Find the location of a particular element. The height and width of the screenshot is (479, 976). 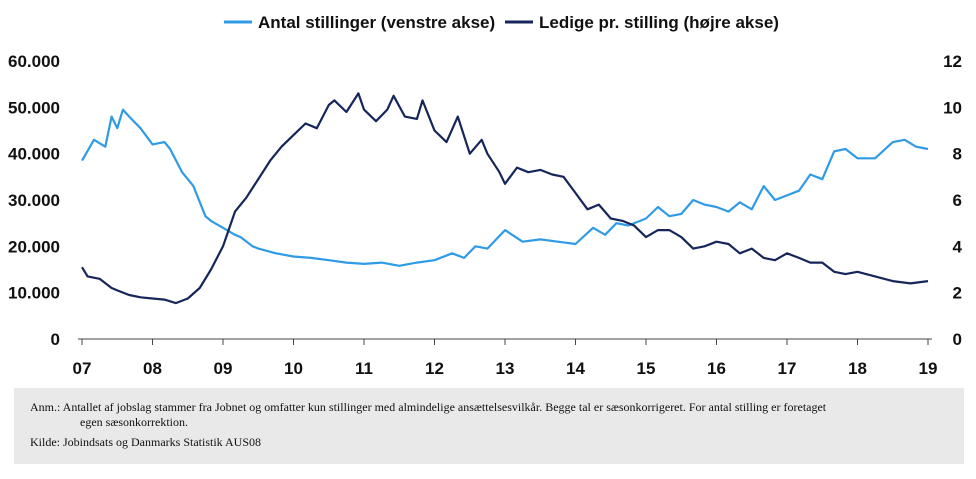

x-tick-label: 13 is located at coordinates (505, 368).